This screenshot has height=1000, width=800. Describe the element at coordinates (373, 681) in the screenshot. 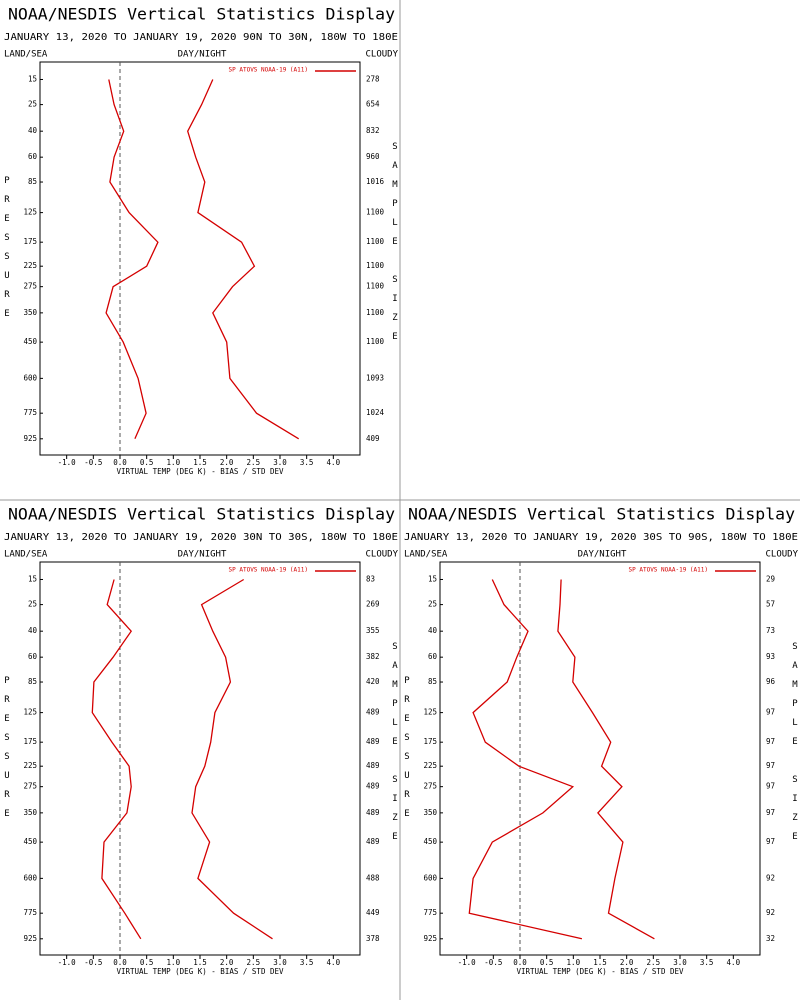

I see `sample-size: 420` at that location.